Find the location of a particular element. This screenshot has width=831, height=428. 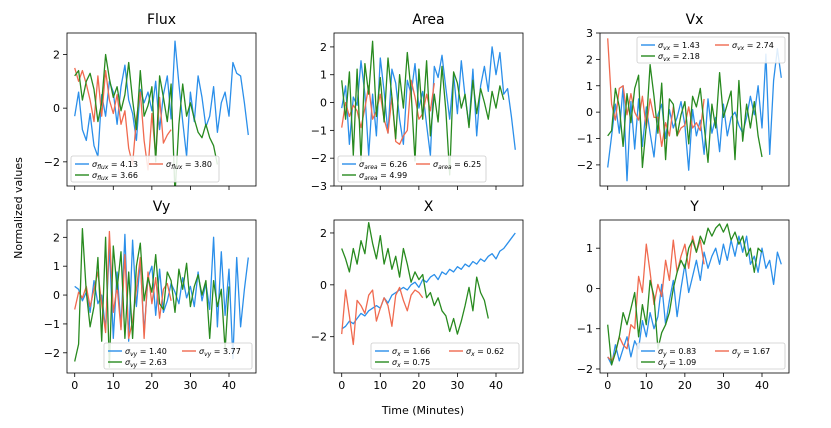

legend-entry-label: σx = 0.62 is located at coordinates (485, 352).